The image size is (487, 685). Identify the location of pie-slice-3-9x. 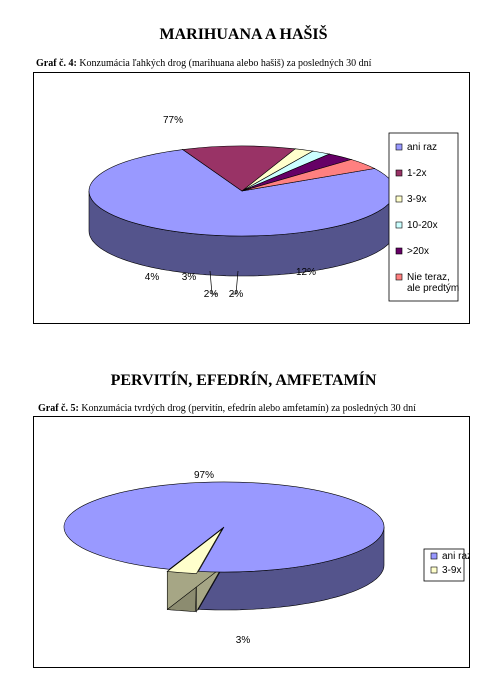
(194, 551).